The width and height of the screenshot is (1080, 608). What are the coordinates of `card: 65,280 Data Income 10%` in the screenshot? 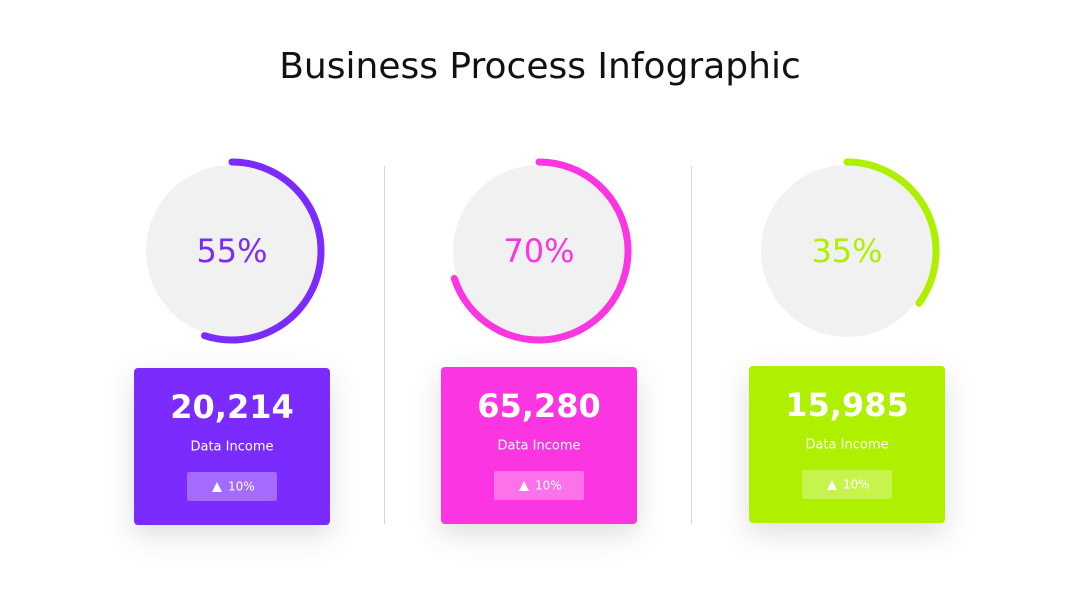 It's located at (539, 445).